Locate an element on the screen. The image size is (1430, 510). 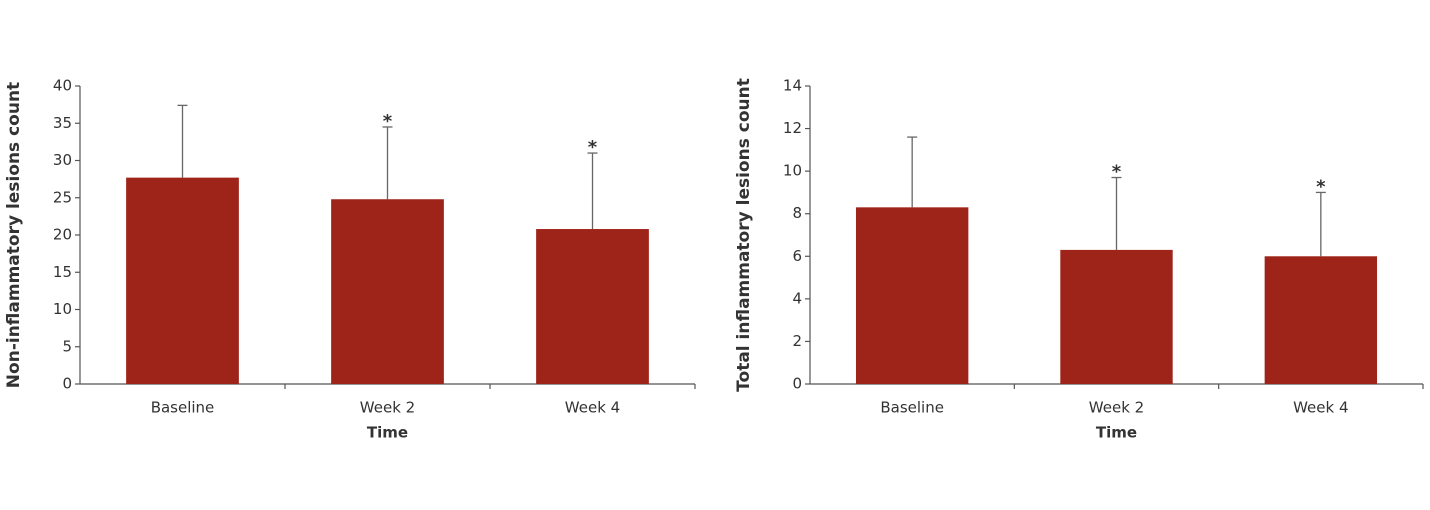
y-tick-label: 12 is located at coordinates (792, 128).